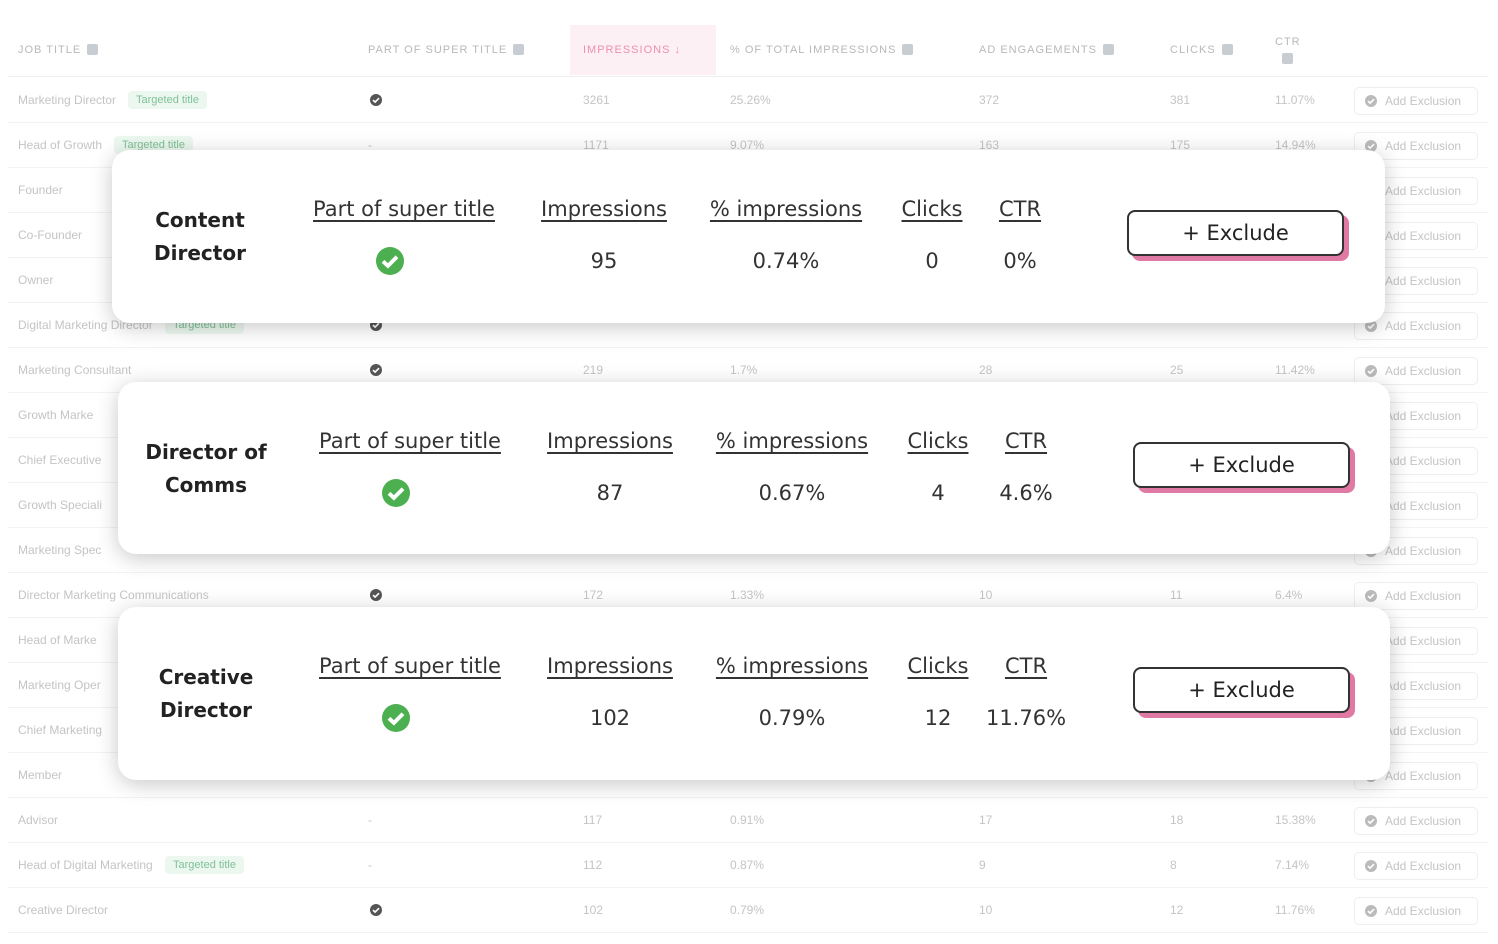 The width and height of the screenshot is (1498, 944). Describe the element at coordinates (63, 910) in the screenshot. I see `job-title: Creative Director` at that location.